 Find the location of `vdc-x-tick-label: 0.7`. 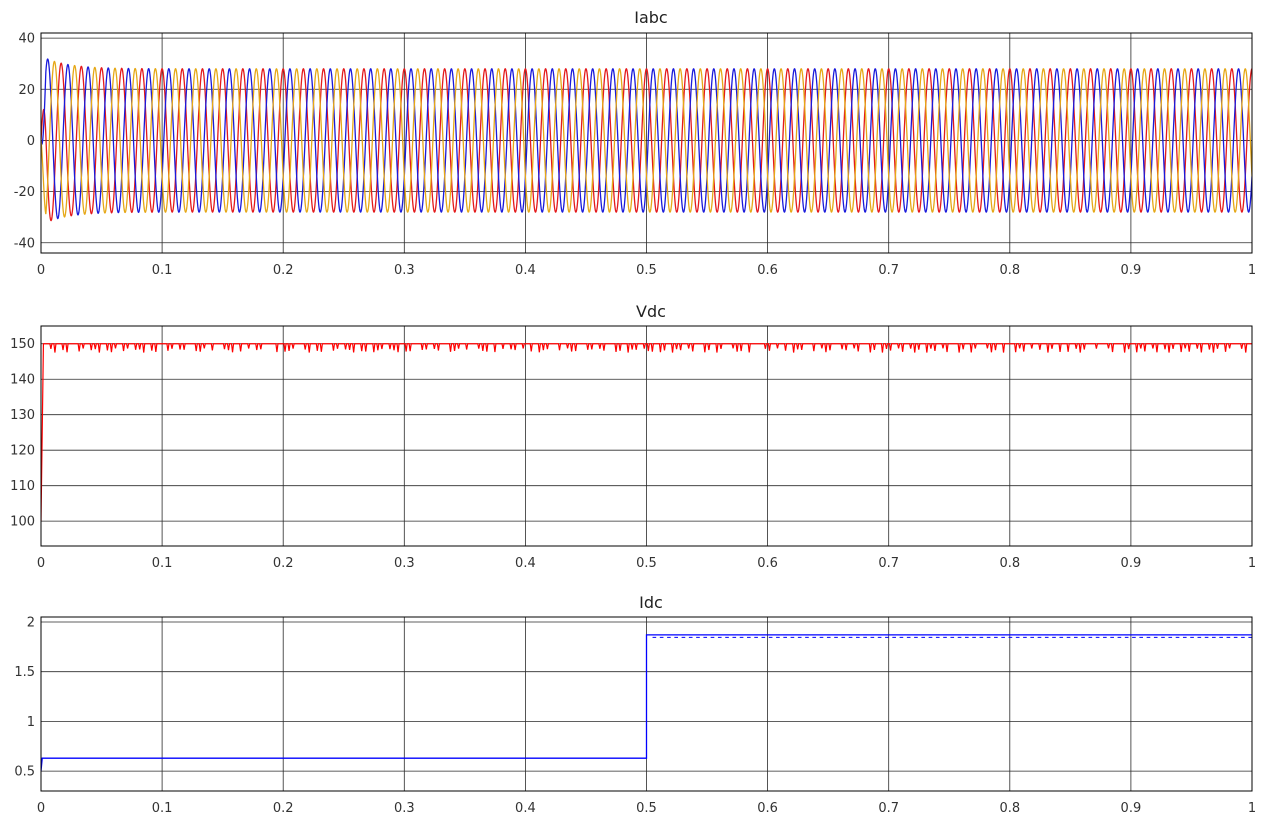

vdc-x-tick-label: 0.7 is located at coordinates (888, 563).